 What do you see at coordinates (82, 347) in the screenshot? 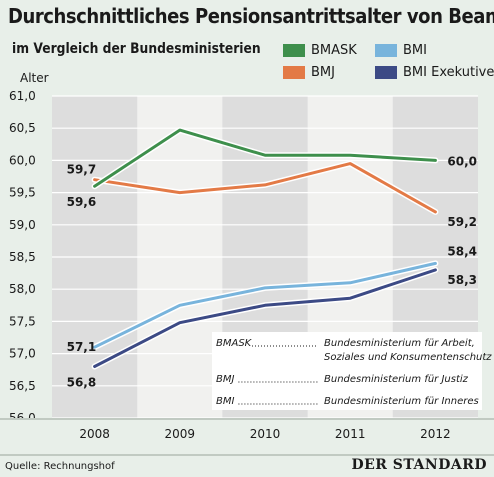
I see `data-label: 57,1` at bounding box center [82, 347].